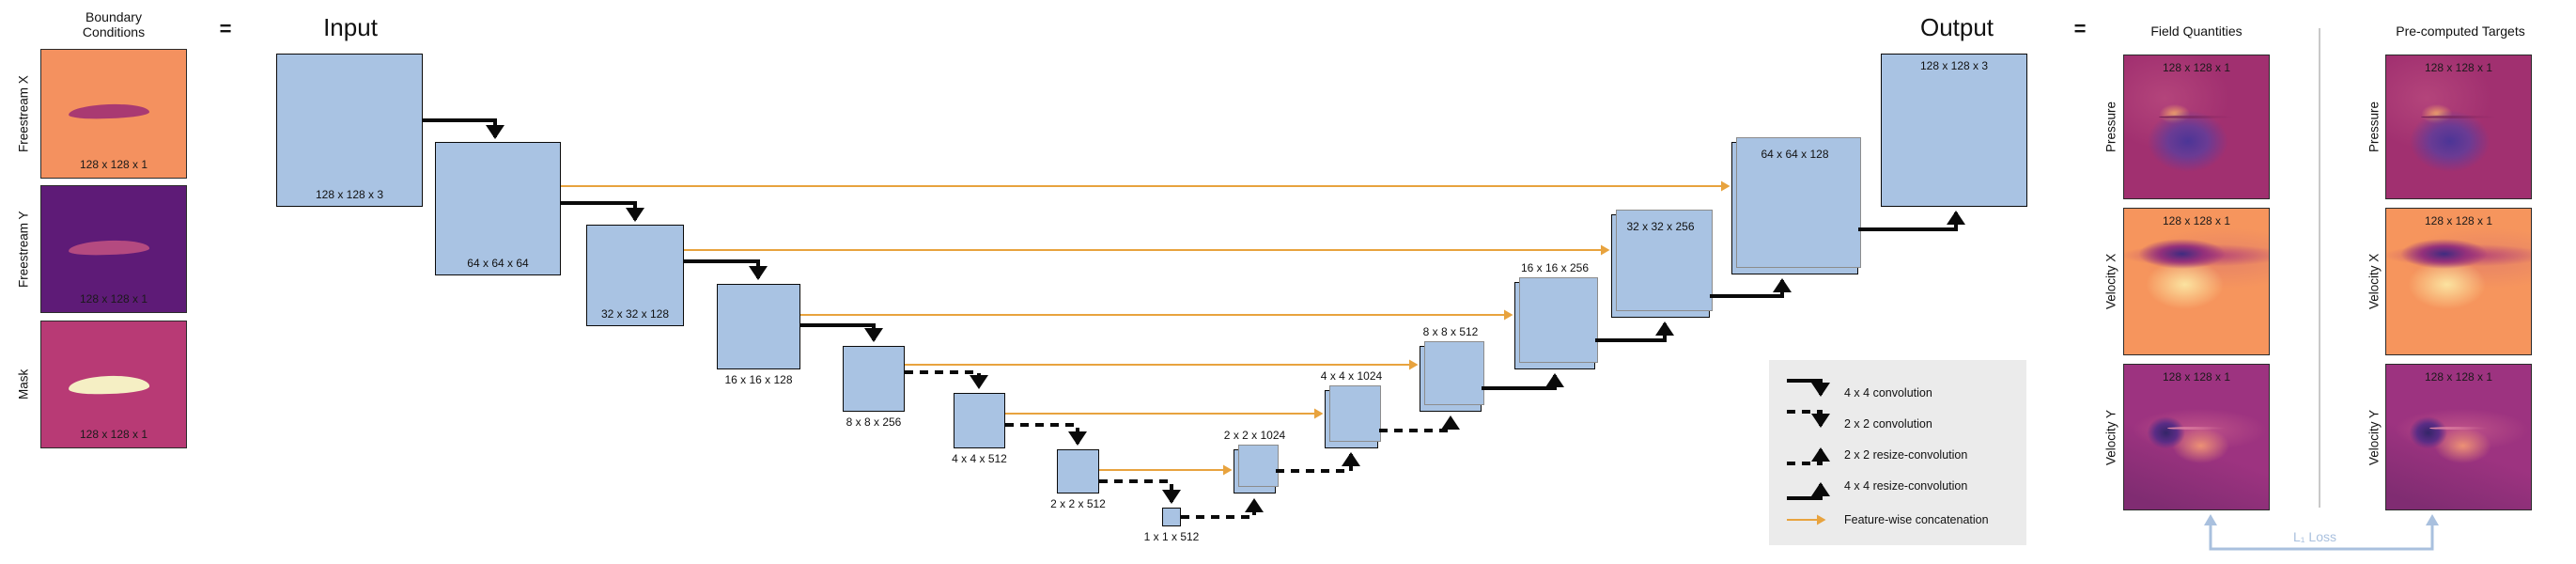  What do you see at coordinates (1078, 503) in the screenshot?
I see `block-dims: 2 x 2 x 512` at bounding box center [1078, 503].